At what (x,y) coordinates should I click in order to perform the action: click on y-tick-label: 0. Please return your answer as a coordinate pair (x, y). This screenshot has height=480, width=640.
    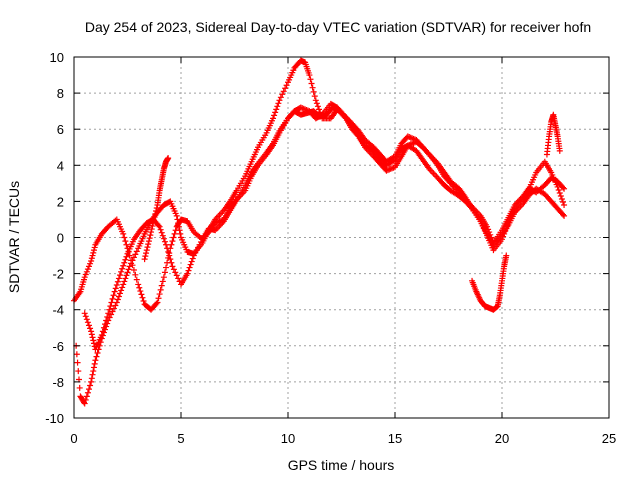
    Looking at the image, I should click on (60, 238).